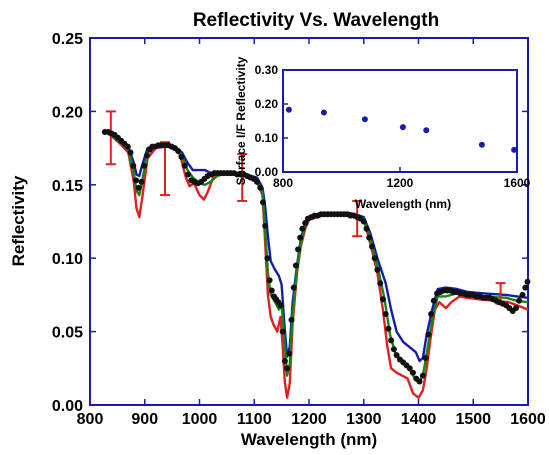 The width and height of the screenshot is (549, 455). Describe the element at coordinates (267, 172) in the screenshot. I see `inset-y-tick-label: 0.00` at that location.